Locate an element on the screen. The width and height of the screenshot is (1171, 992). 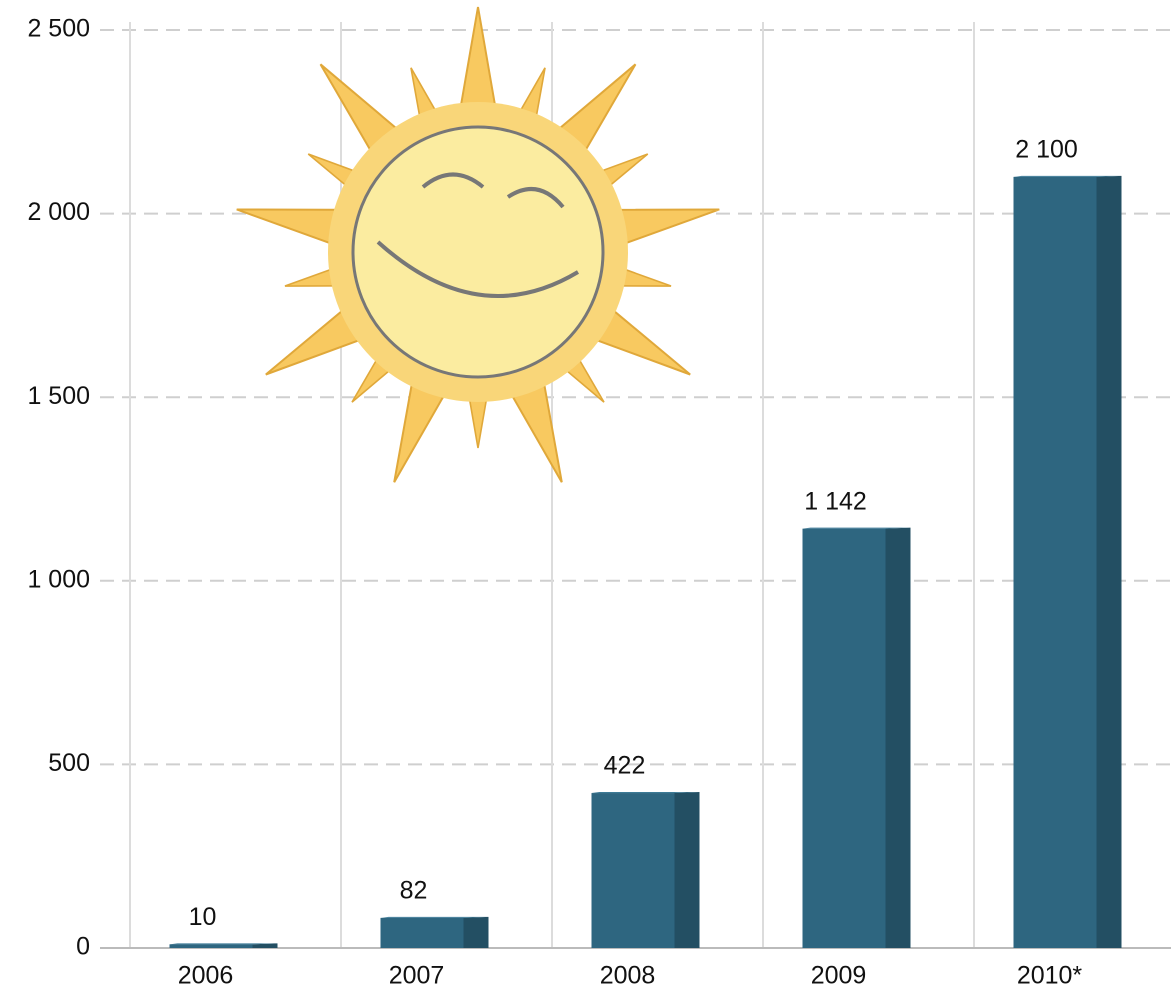
x-tick-label: 2010* is located at coordinates (1050, 976).